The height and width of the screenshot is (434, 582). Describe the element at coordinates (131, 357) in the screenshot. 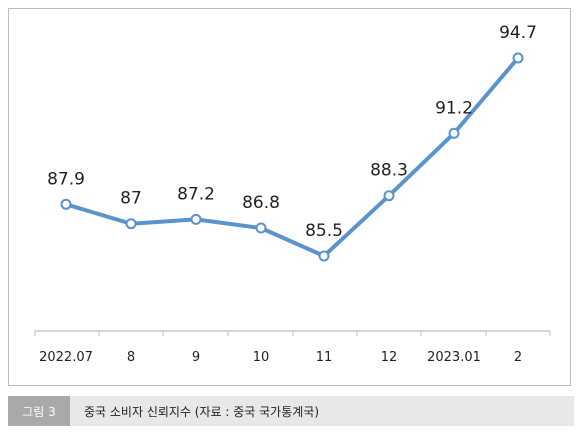

I see `x-tick-label: 8` at that location.